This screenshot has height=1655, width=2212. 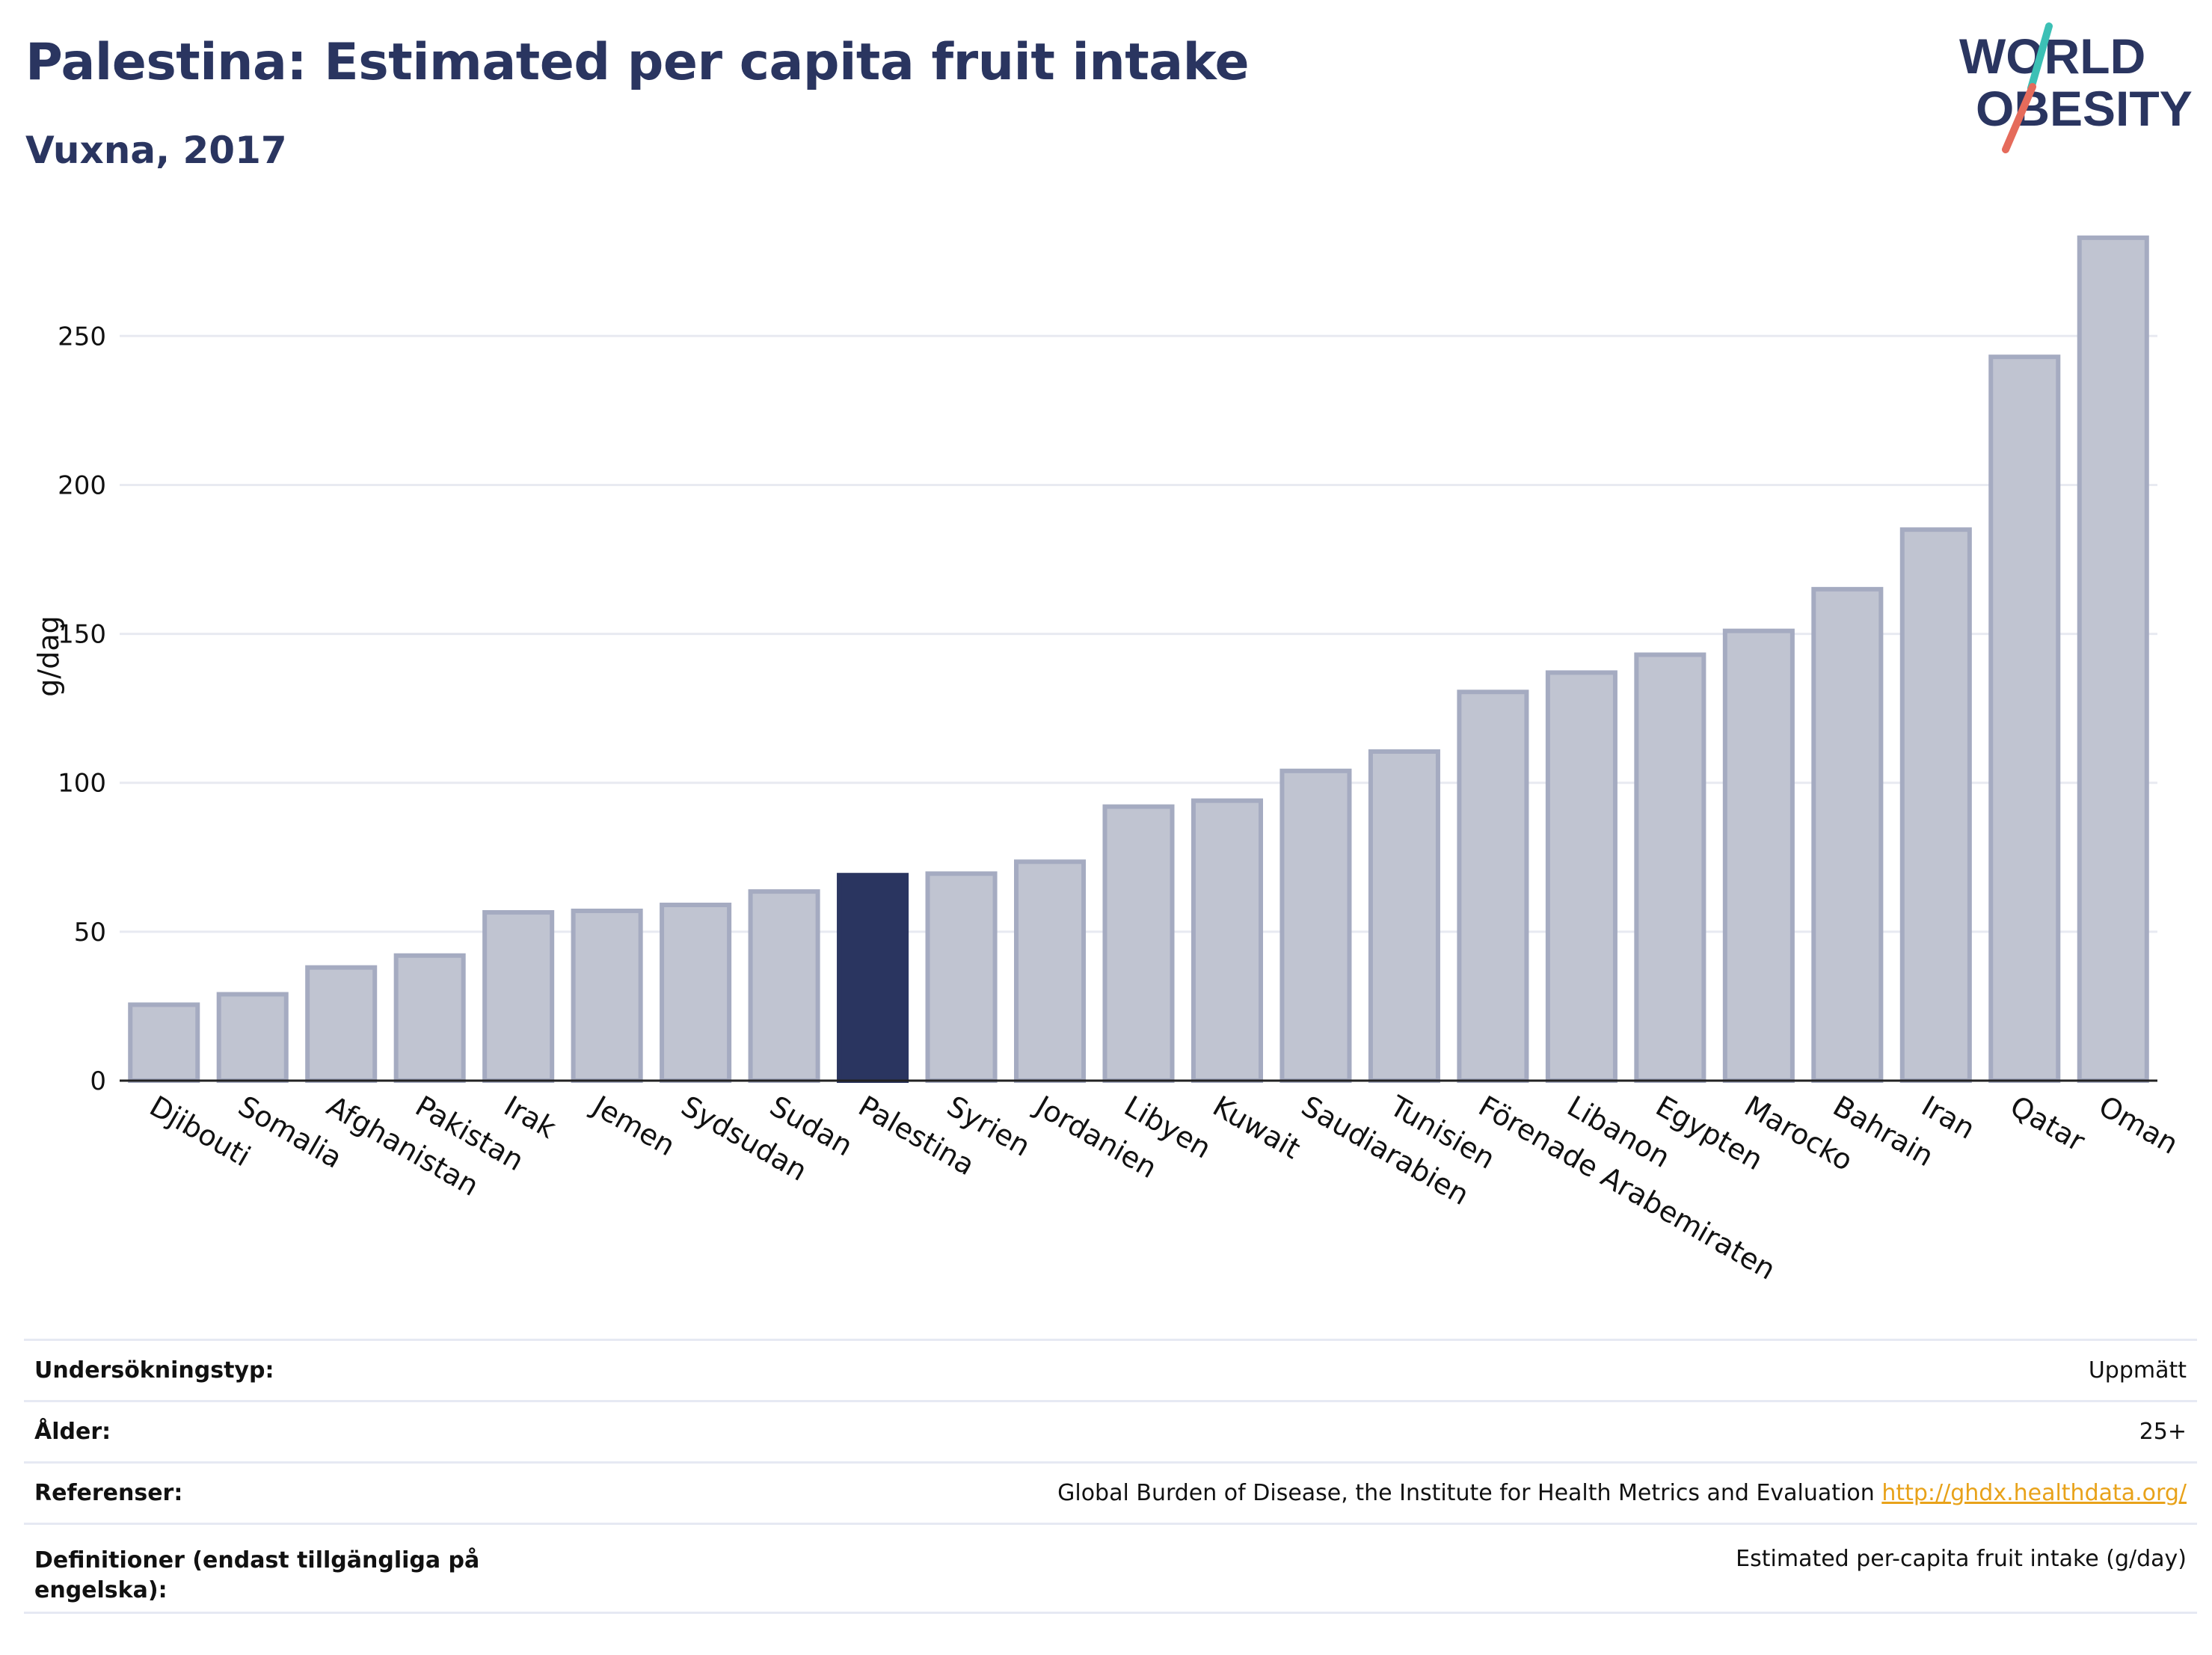 I want to click on bar-oman, so click(x=2113, y=659).